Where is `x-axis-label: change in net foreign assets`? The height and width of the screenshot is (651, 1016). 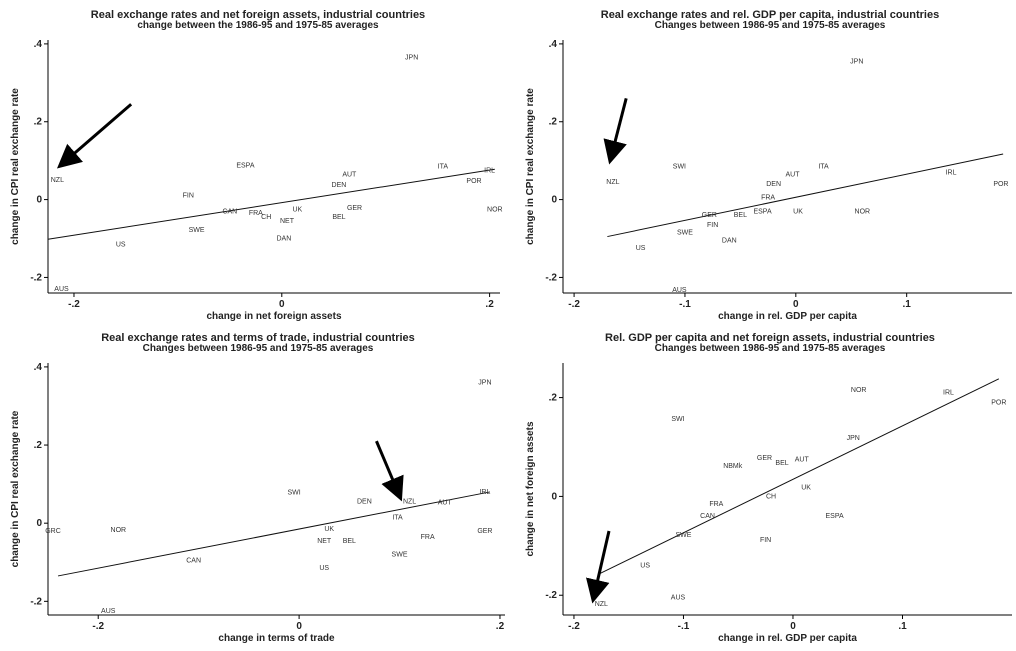
x-axis-label: change in net foreign assets is located at coordinates (273, 316).